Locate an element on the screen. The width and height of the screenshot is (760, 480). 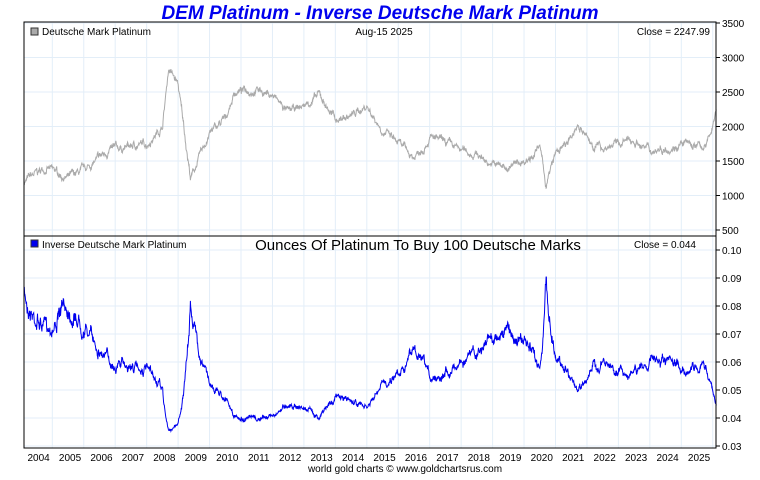
x-tick-label: 2018 is located at coordinates (479, 458).